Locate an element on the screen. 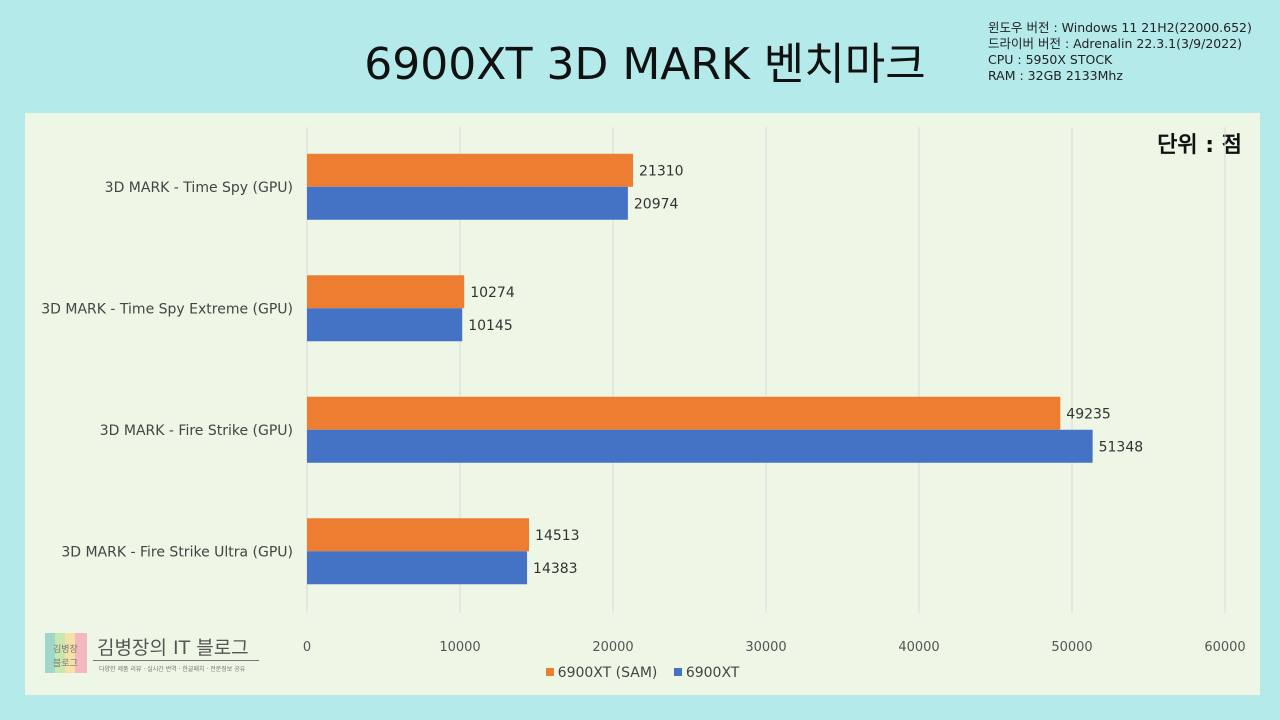 The image size is (1280, 720). x-tick-label: 10000 is located at coordinates (459, 647).